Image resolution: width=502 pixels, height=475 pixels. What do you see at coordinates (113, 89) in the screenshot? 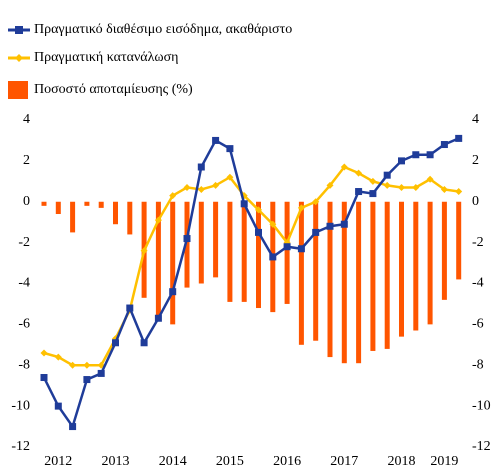
I see `legend-label: Ποσοστό αποταμίευσης (%)` at bounding box center [113, 89].